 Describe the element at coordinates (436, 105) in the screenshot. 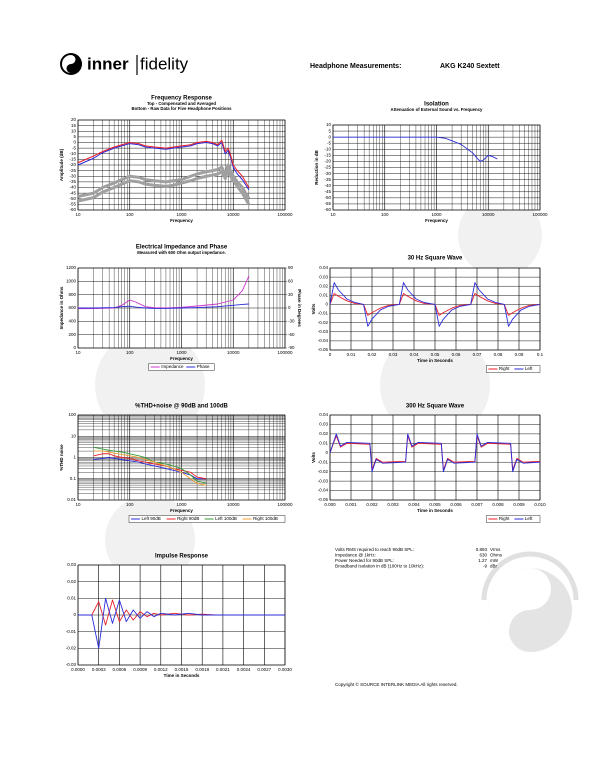

I see `chart-title: Isolation` at that location.